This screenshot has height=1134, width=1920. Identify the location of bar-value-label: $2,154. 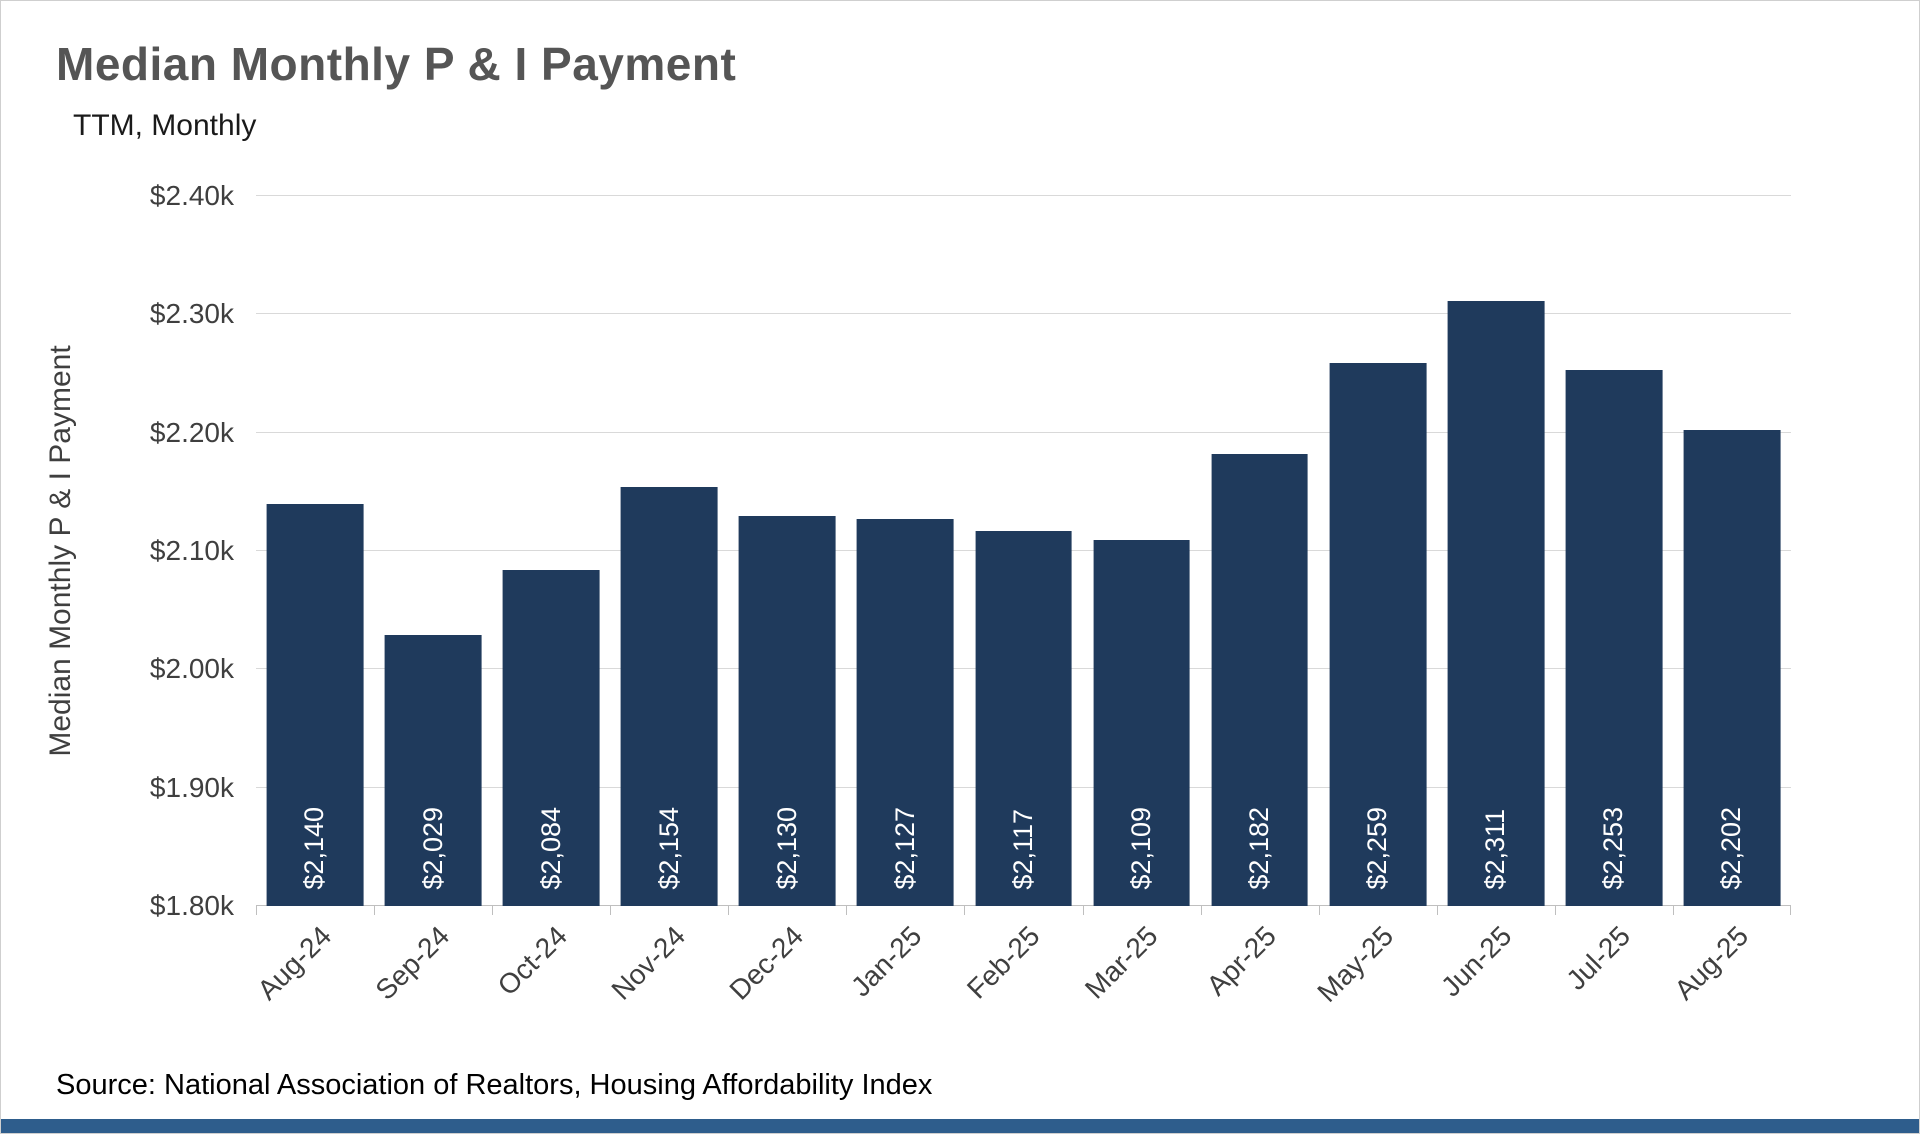
(668, 848).